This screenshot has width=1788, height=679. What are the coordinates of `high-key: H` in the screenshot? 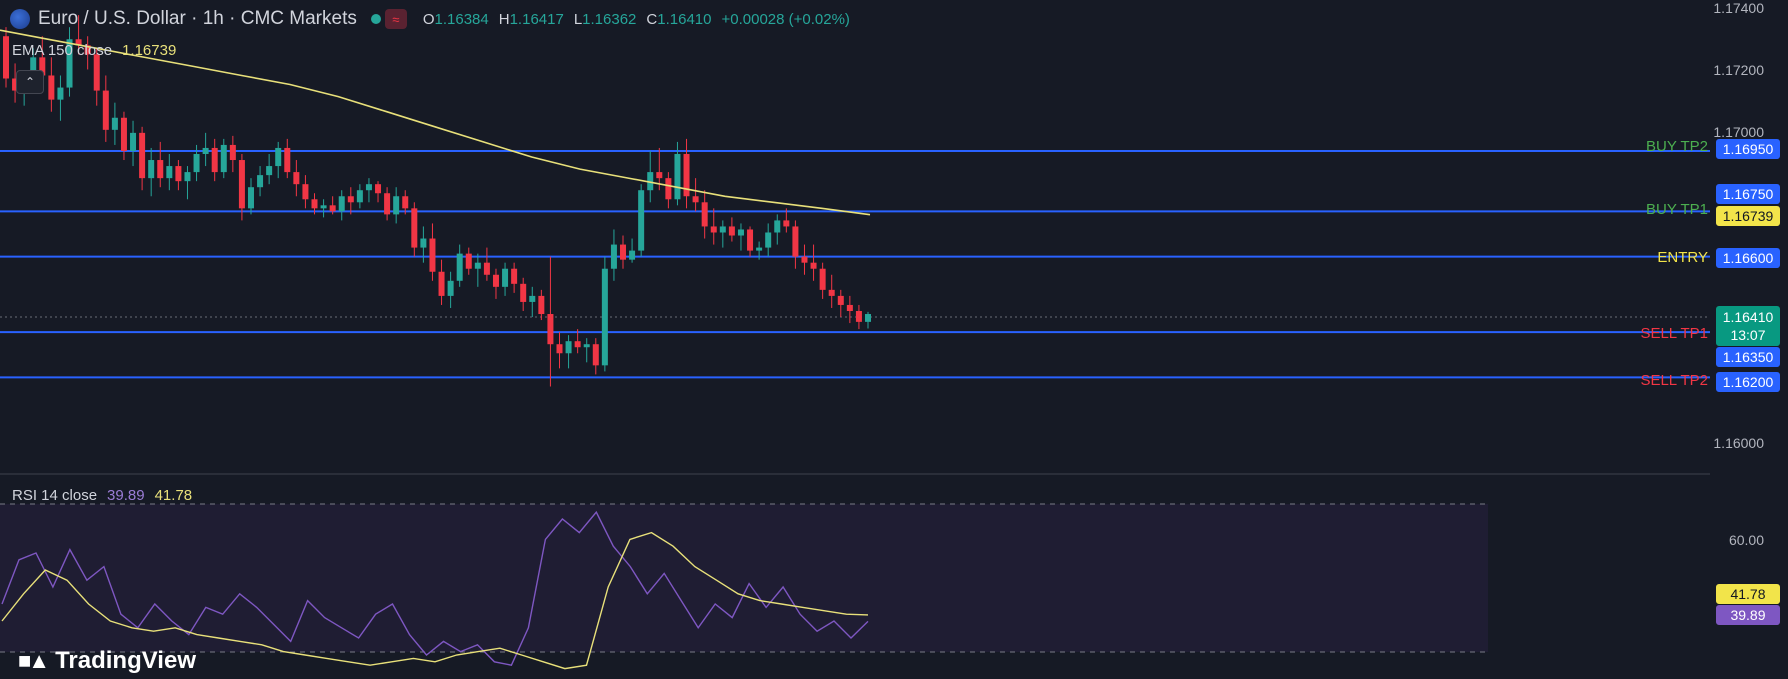 It's located at (504, 19).